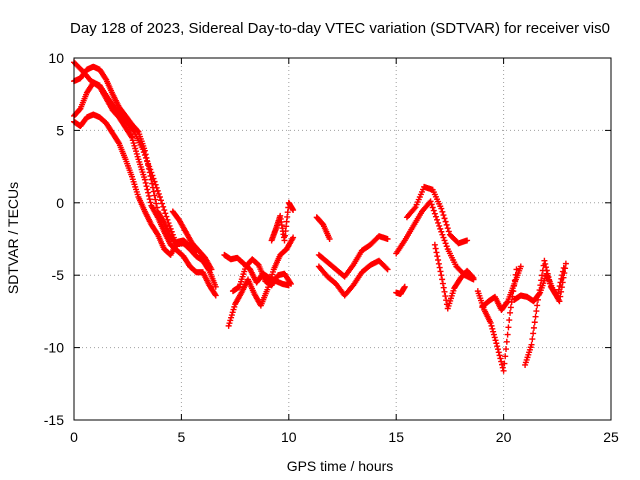  Describe the element at coordinates (54, 348) in the screenshot. I see `y-tick-label: -10` at that location.